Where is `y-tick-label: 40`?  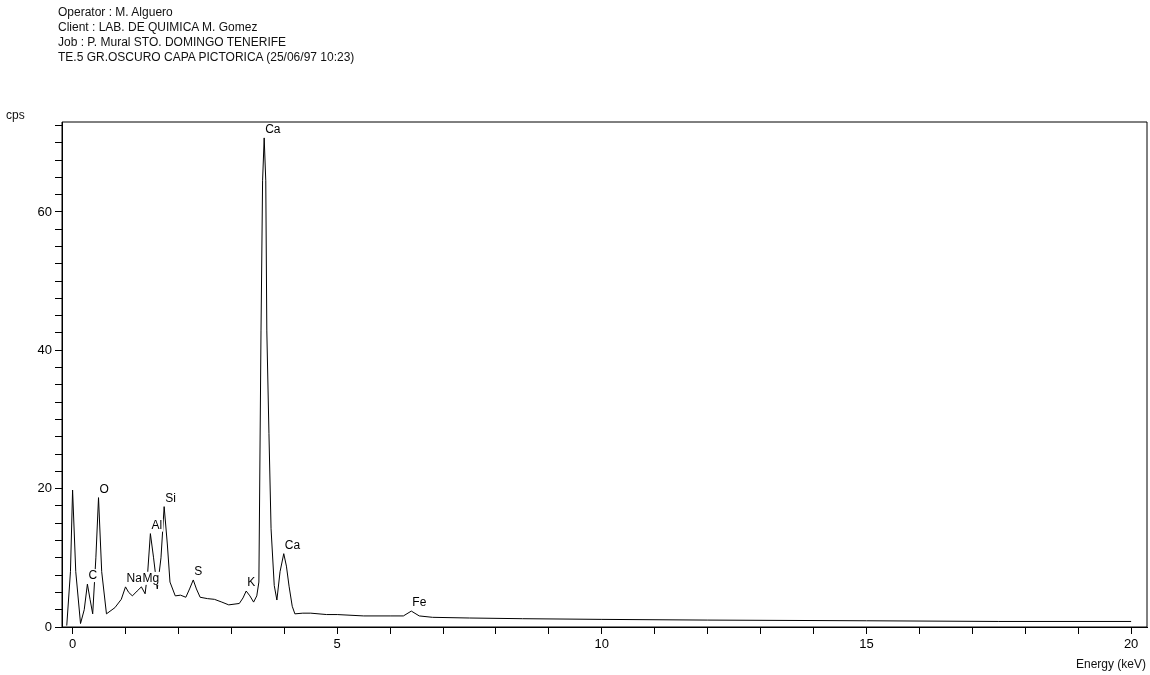
y-tick-label: 40 is located at coordinates (44, 349).